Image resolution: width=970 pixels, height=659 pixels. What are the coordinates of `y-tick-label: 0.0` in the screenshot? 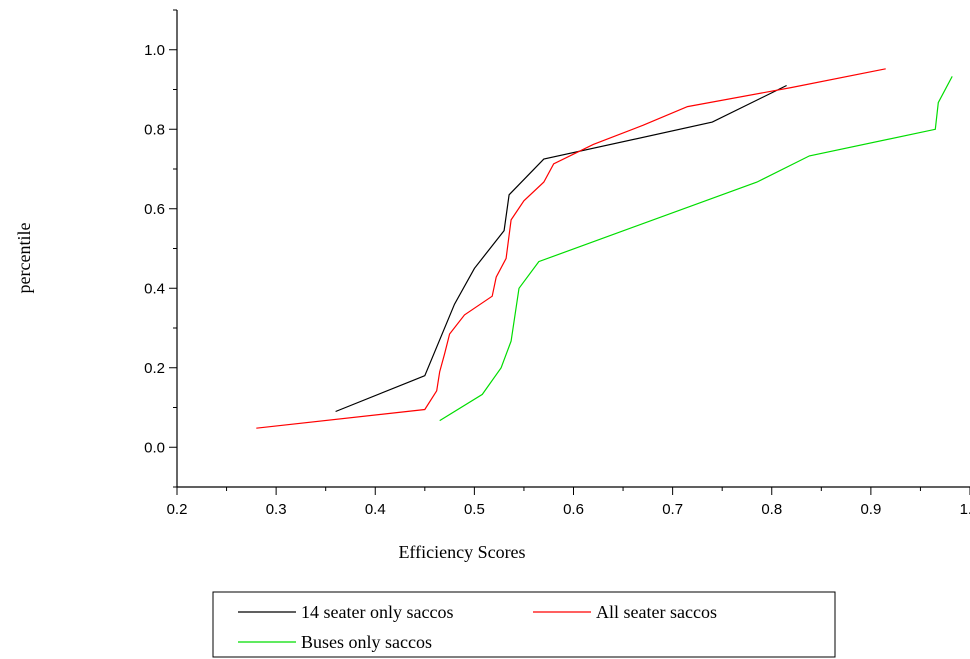 It's located at (154, 447).